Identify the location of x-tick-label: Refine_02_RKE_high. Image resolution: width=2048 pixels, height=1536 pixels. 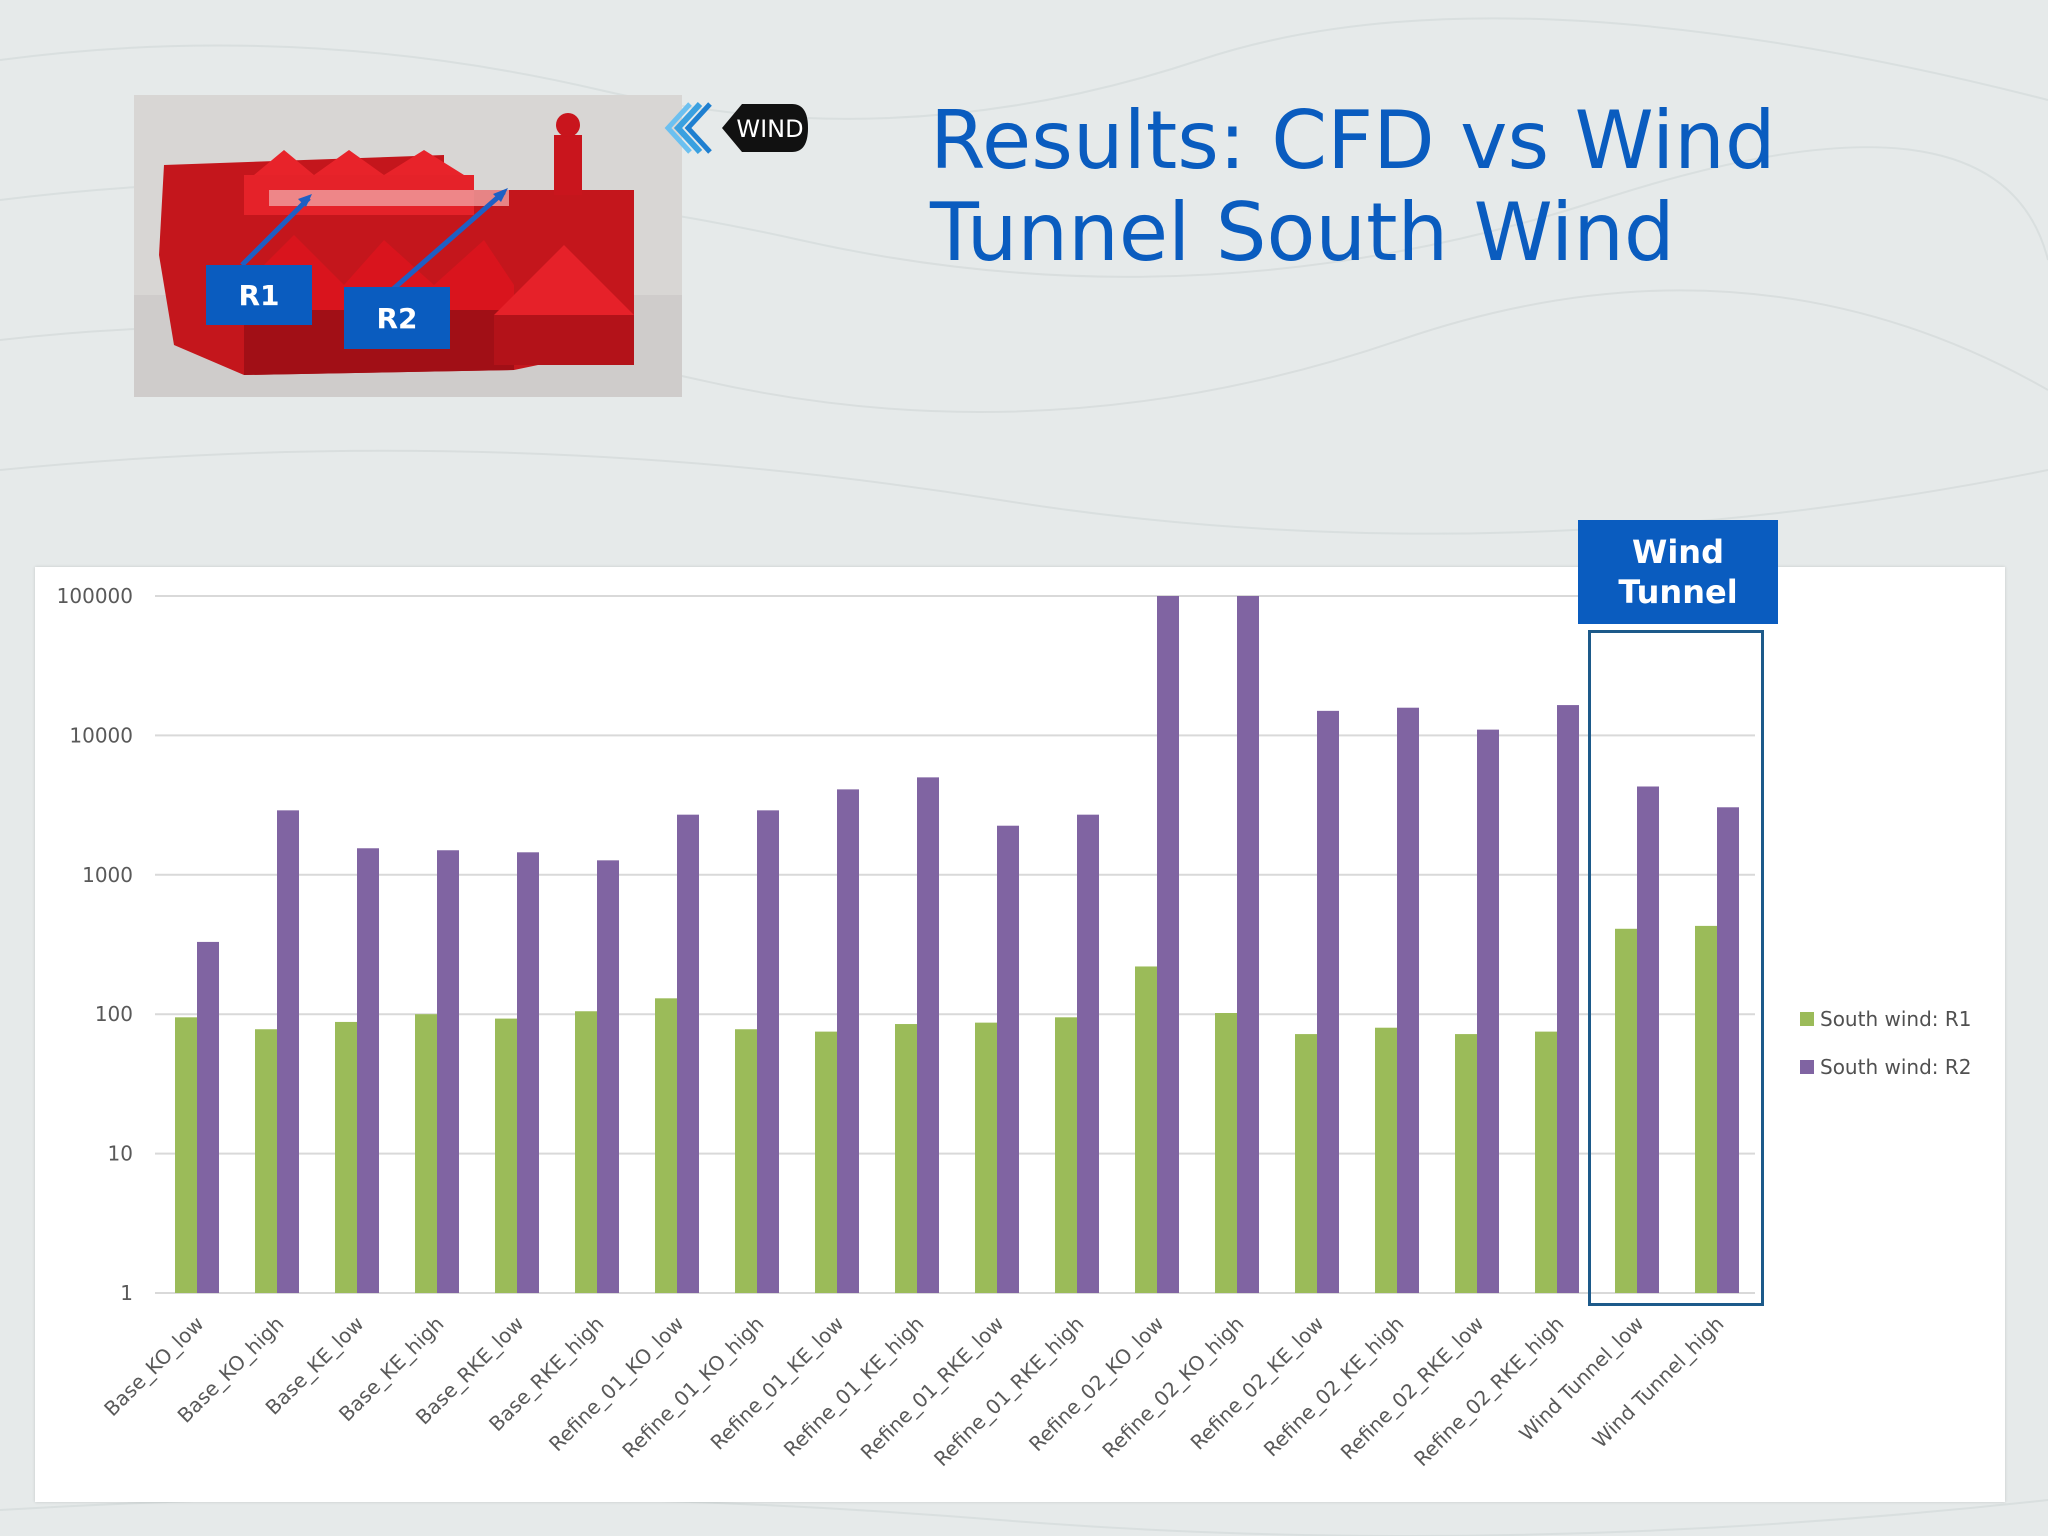
(1489, 1392).